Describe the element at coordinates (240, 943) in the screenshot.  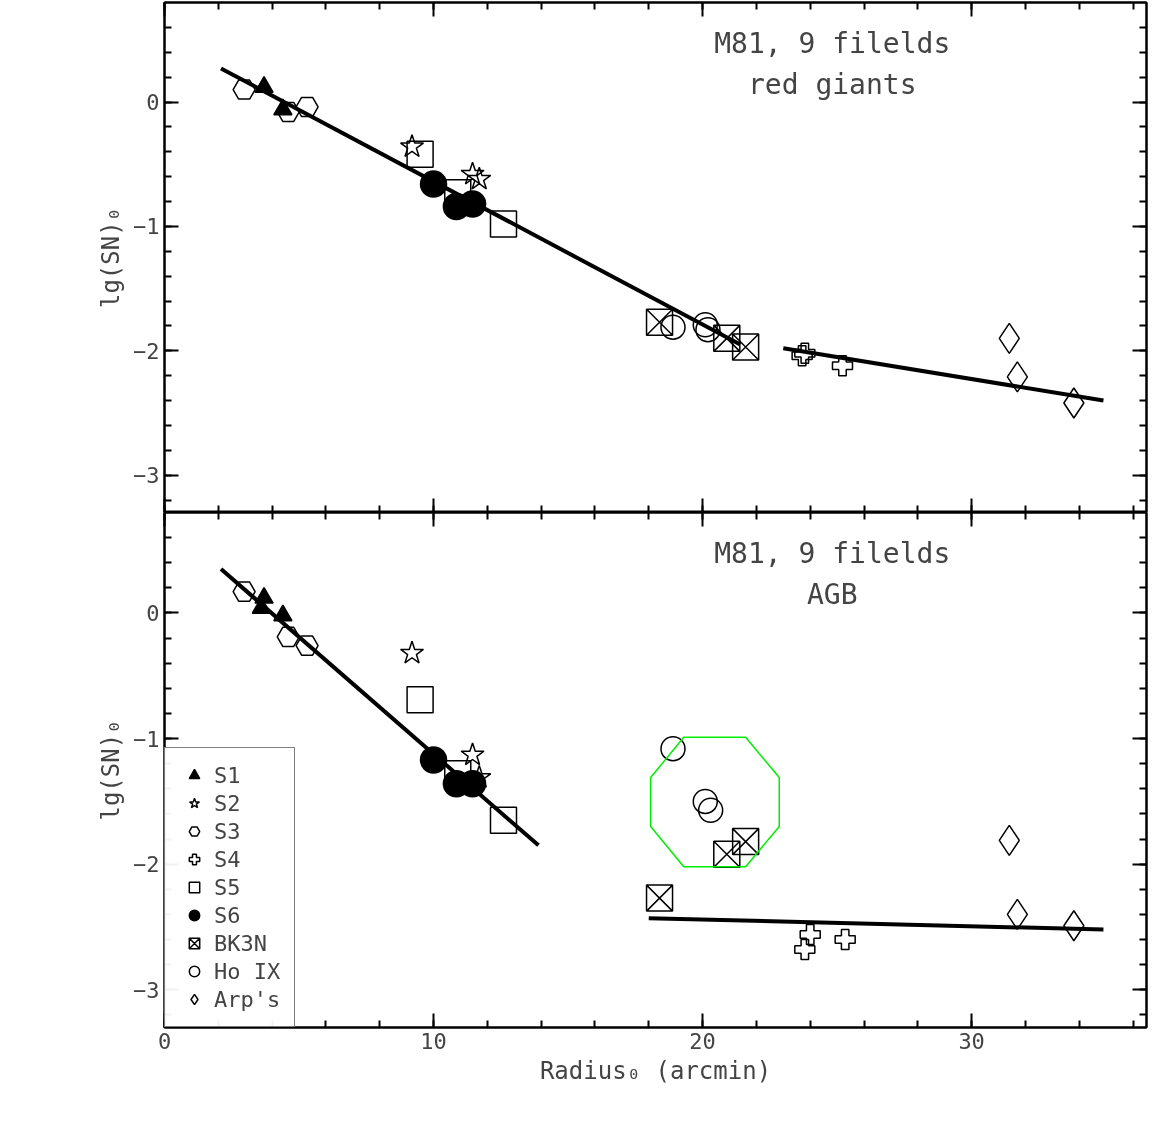
I see `legend-label: BK3N` at that location.